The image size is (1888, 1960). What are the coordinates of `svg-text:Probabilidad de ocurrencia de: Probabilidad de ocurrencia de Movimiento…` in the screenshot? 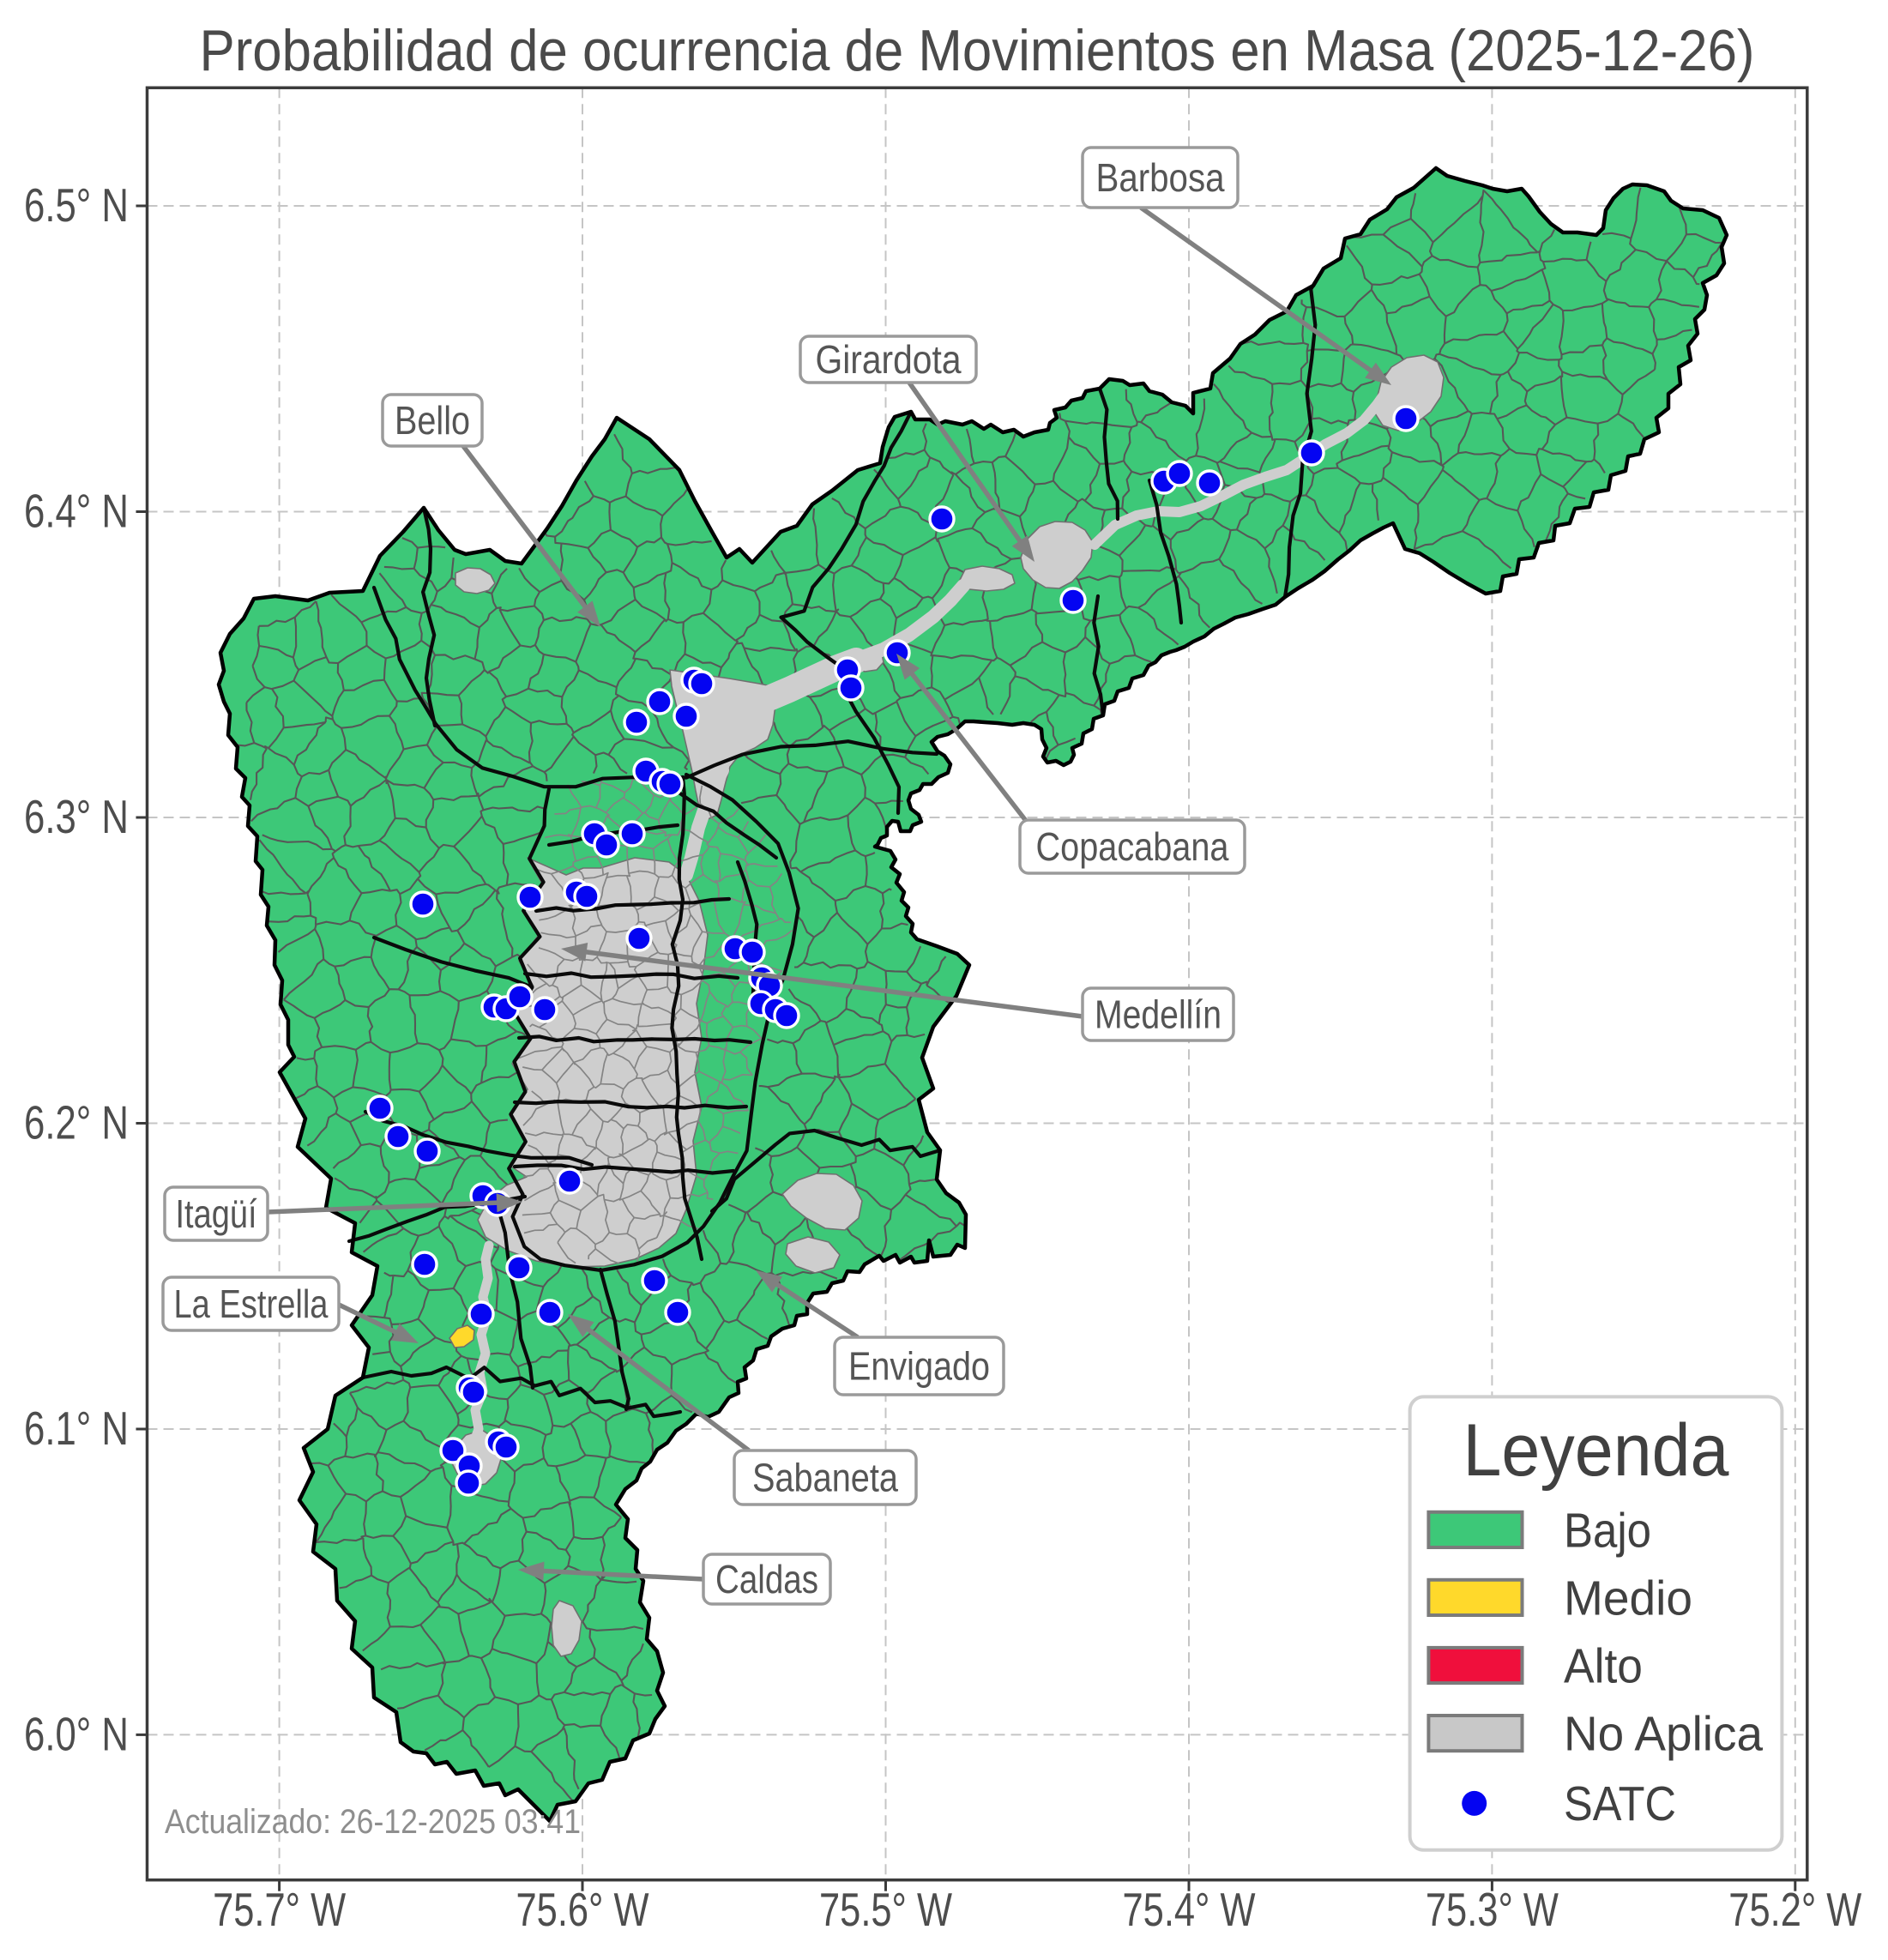 It's located at (978, 50).